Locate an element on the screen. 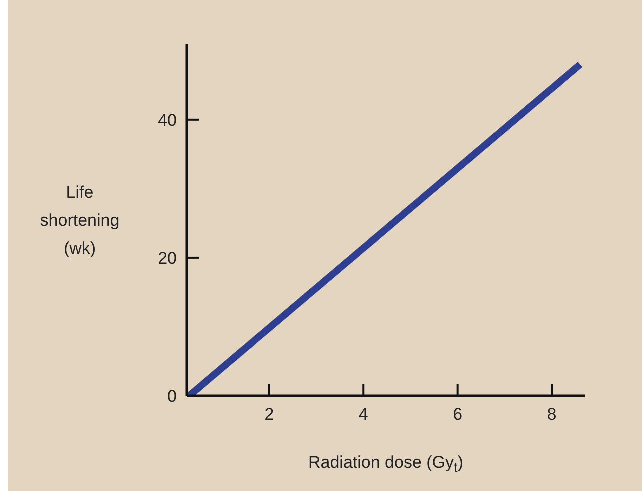 Image resolution: width=642 pixels, height=491 pixels. x-tick-label: 6 is located at coordinates (458, 414).